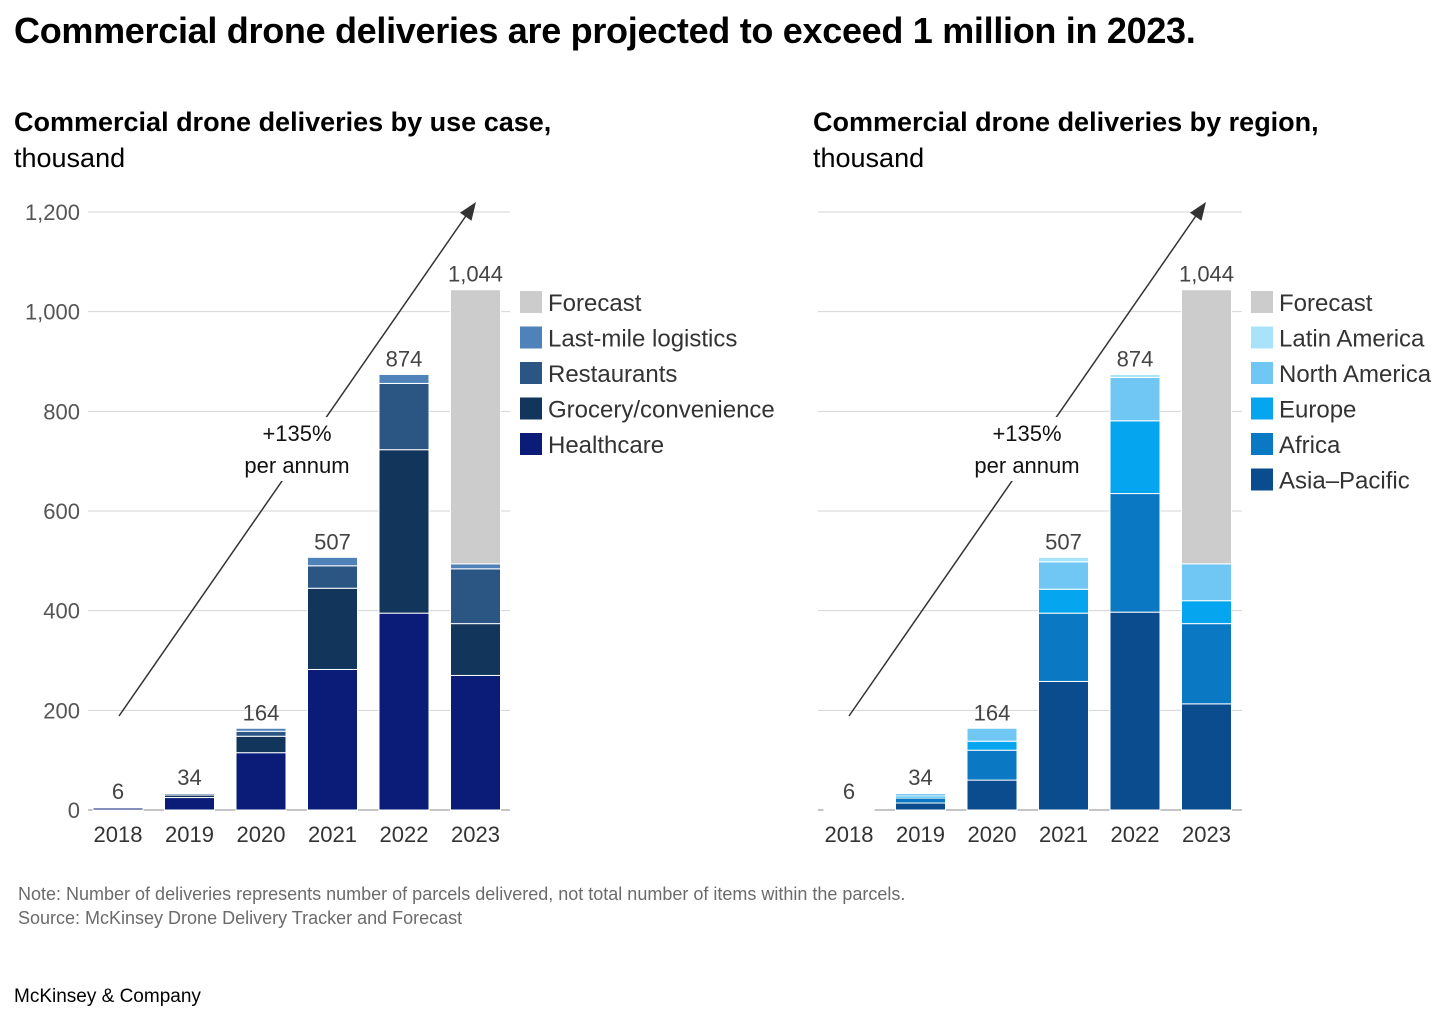 The height and width of the screenshot is (1020, 1456). Describe the element at coordinates (1317, 410) in the screenshot. I see `legend-label: Europe` at that location.